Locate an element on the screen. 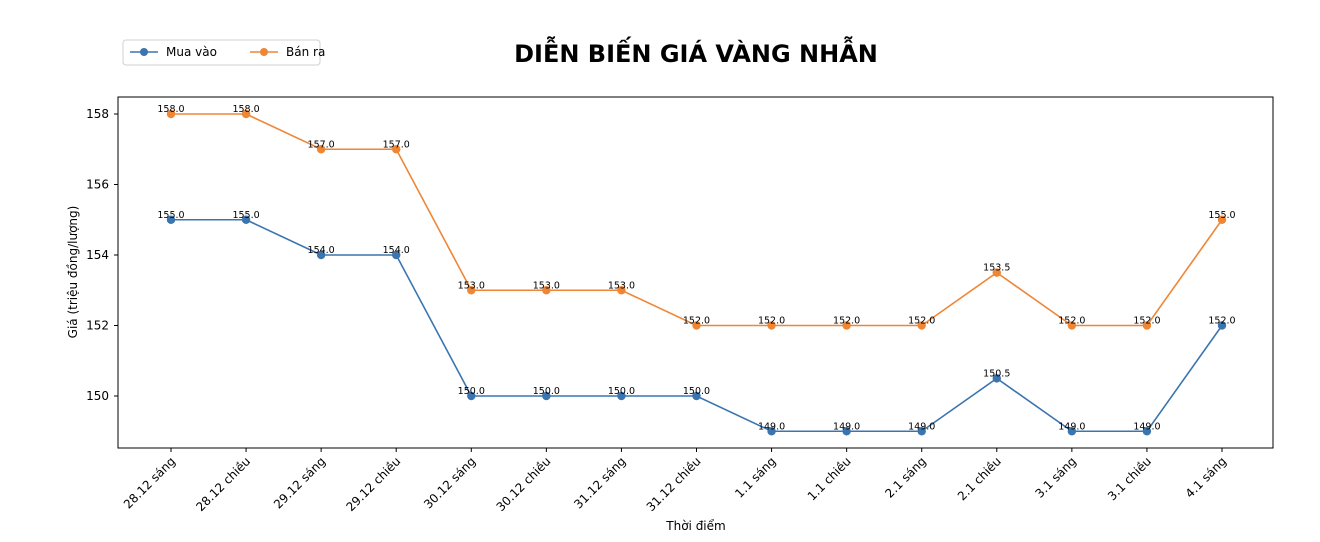  x-tick-label: 2.1 chiều is located at coordinates (979, 478).